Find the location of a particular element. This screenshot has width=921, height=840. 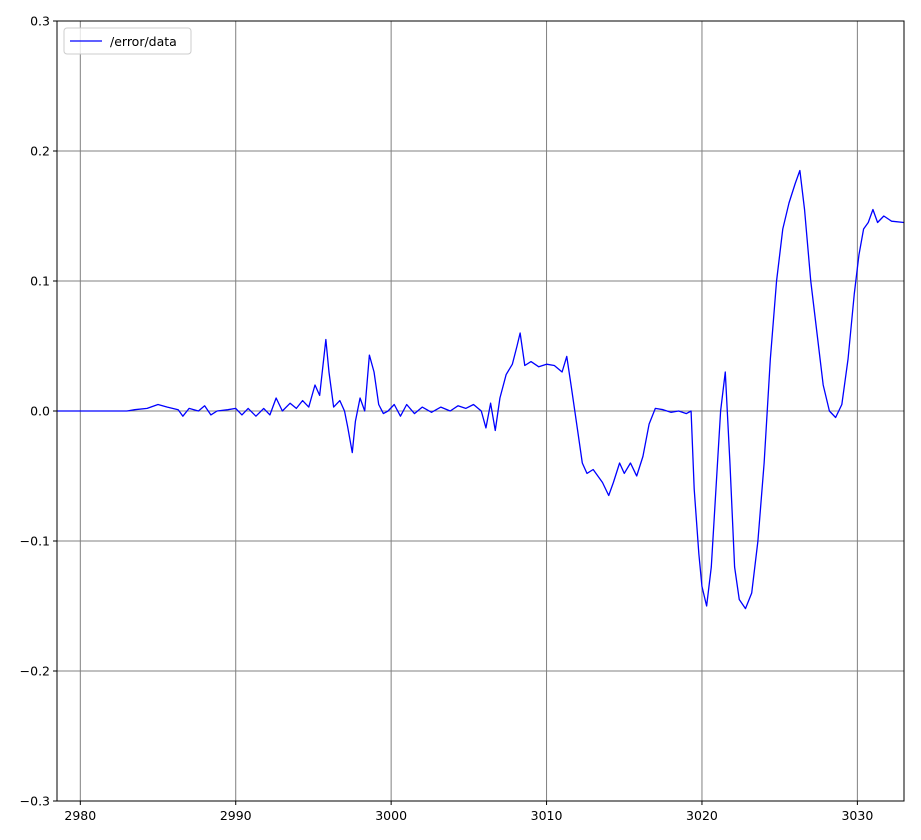

y-tick-label: −0.2 is located at coordinates (35, 671).